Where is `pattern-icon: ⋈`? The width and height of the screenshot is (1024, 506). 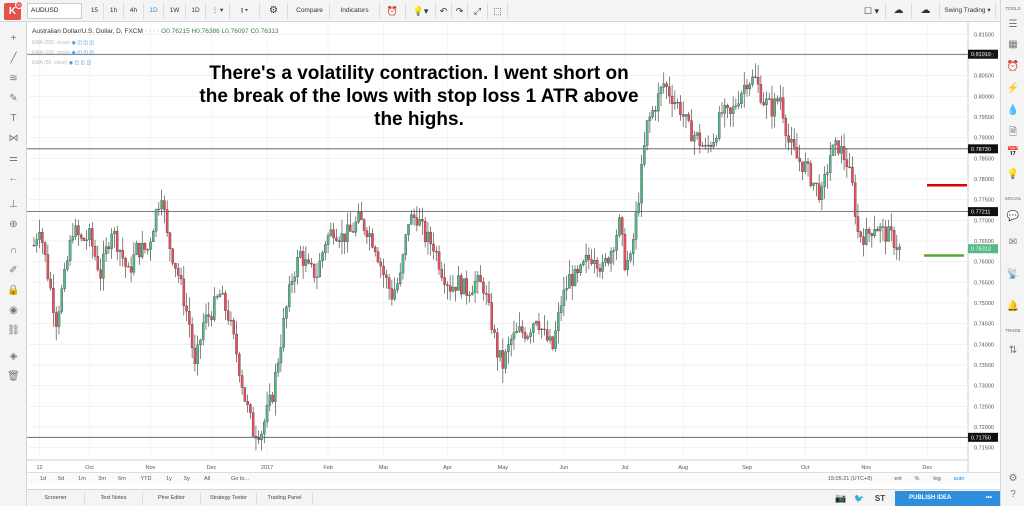
pattern-icon: ⋈ is located at coordinates (13, 138).